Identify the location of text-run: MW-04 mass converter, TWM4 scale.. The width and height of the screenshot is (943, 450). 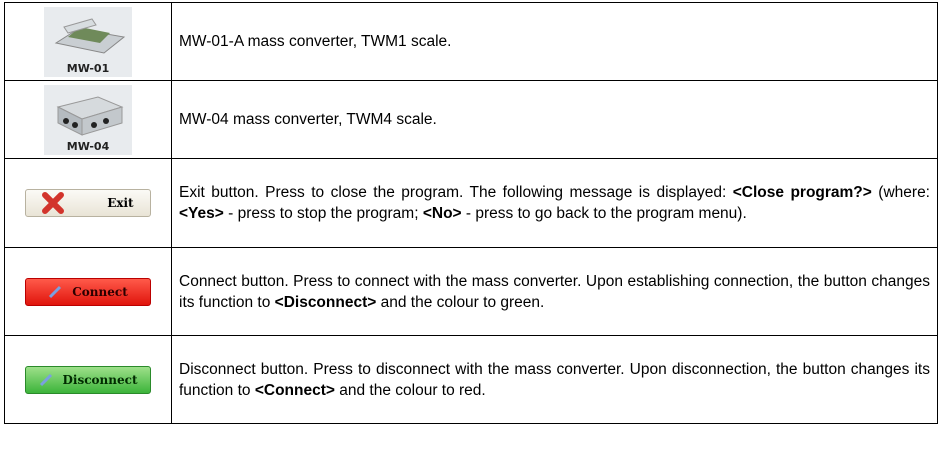
(308, 119).